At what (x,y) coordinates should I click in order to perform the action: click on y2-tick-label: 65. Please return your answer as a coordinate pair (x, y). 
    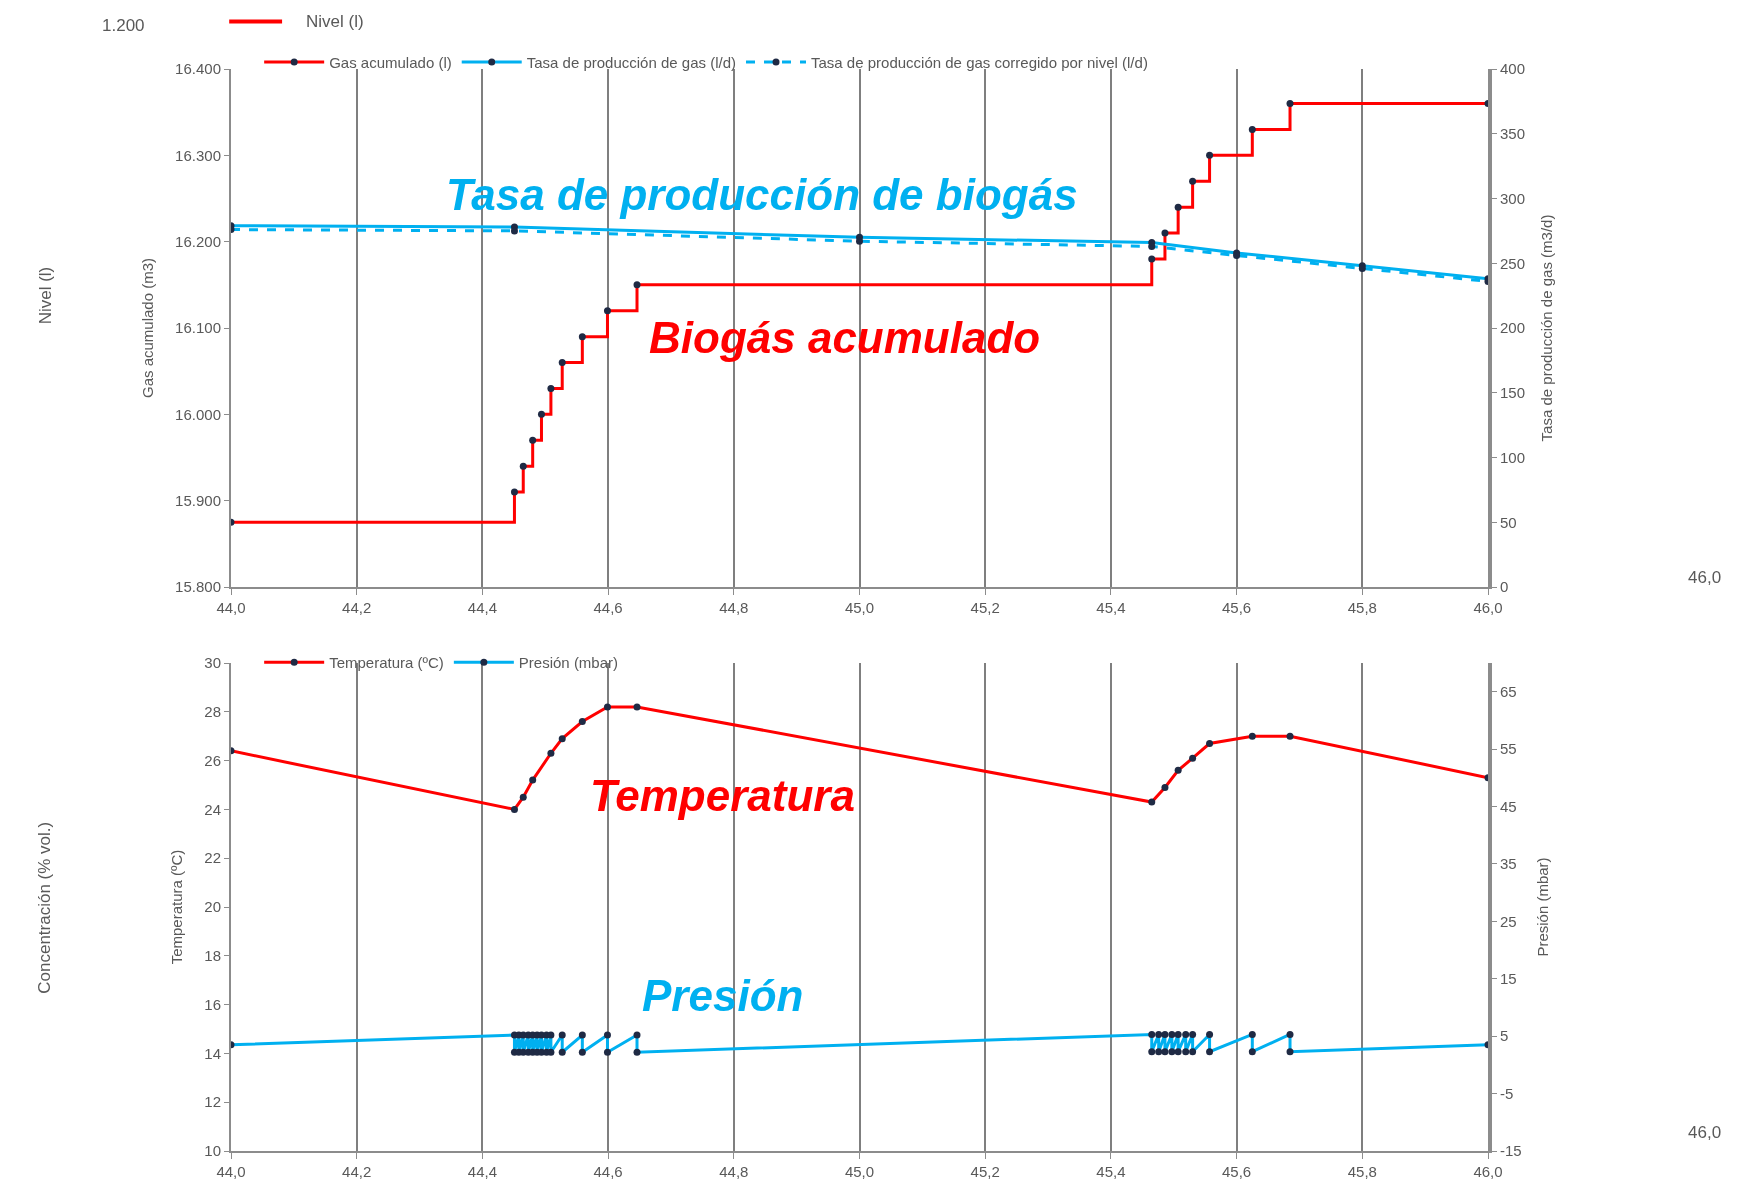
    Looking at the image, I should click on (1508, 691).